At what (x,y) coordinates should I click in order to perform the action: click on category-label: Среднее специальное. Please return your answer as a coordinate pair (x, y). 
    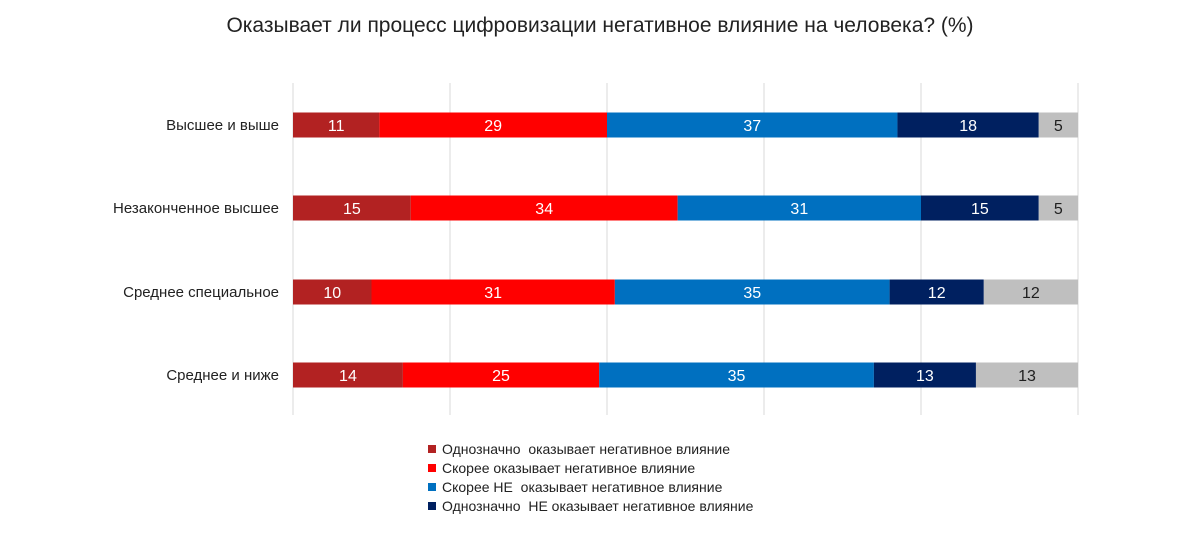
    Looking at the image, I should click on (201, 292).